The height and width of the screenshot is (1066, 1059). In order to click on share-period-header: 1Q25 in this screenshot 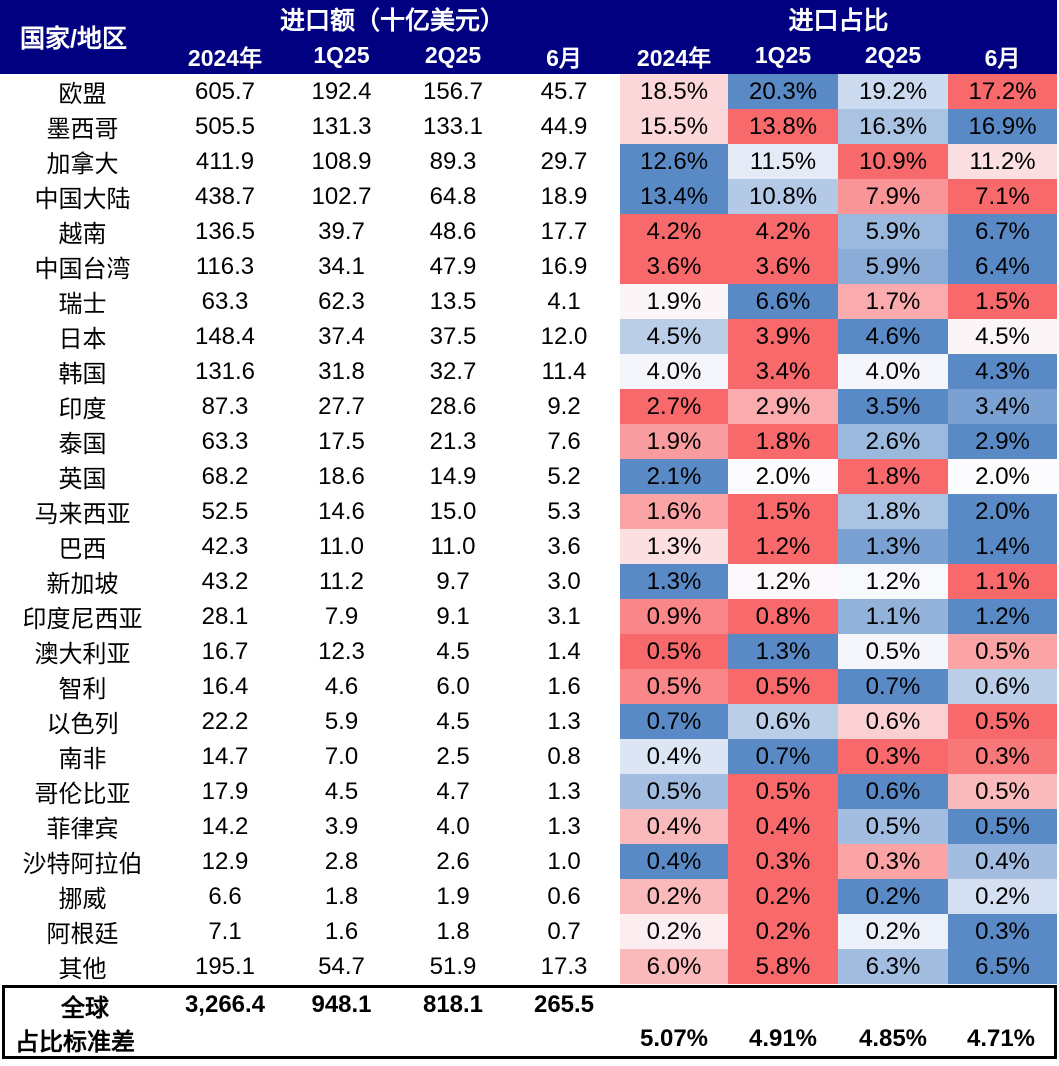, I will do `click(783, 55)`.